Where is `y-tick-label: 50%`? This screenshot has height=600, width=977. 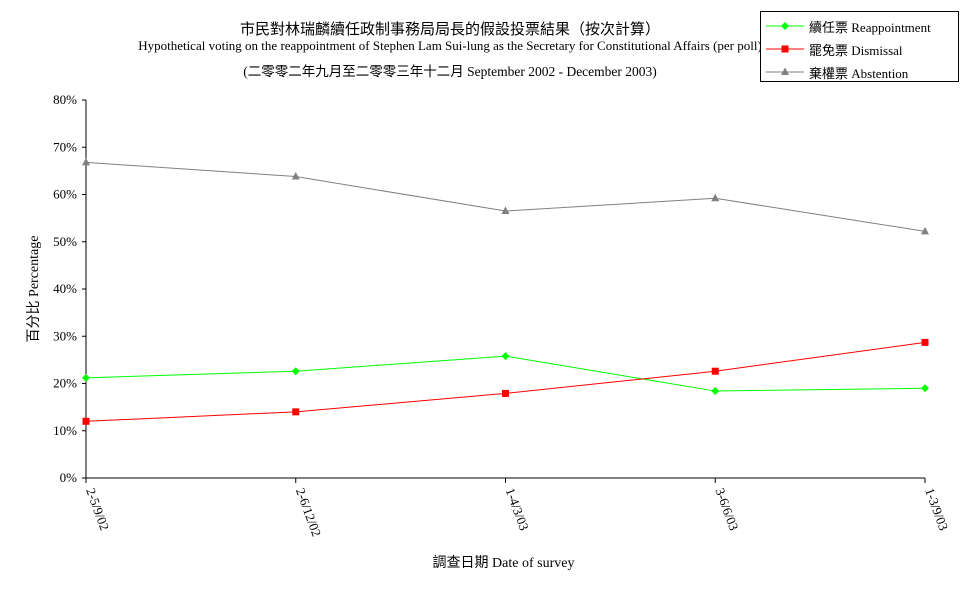
y-tick-label: 50% is located at coordinates (65, 241).